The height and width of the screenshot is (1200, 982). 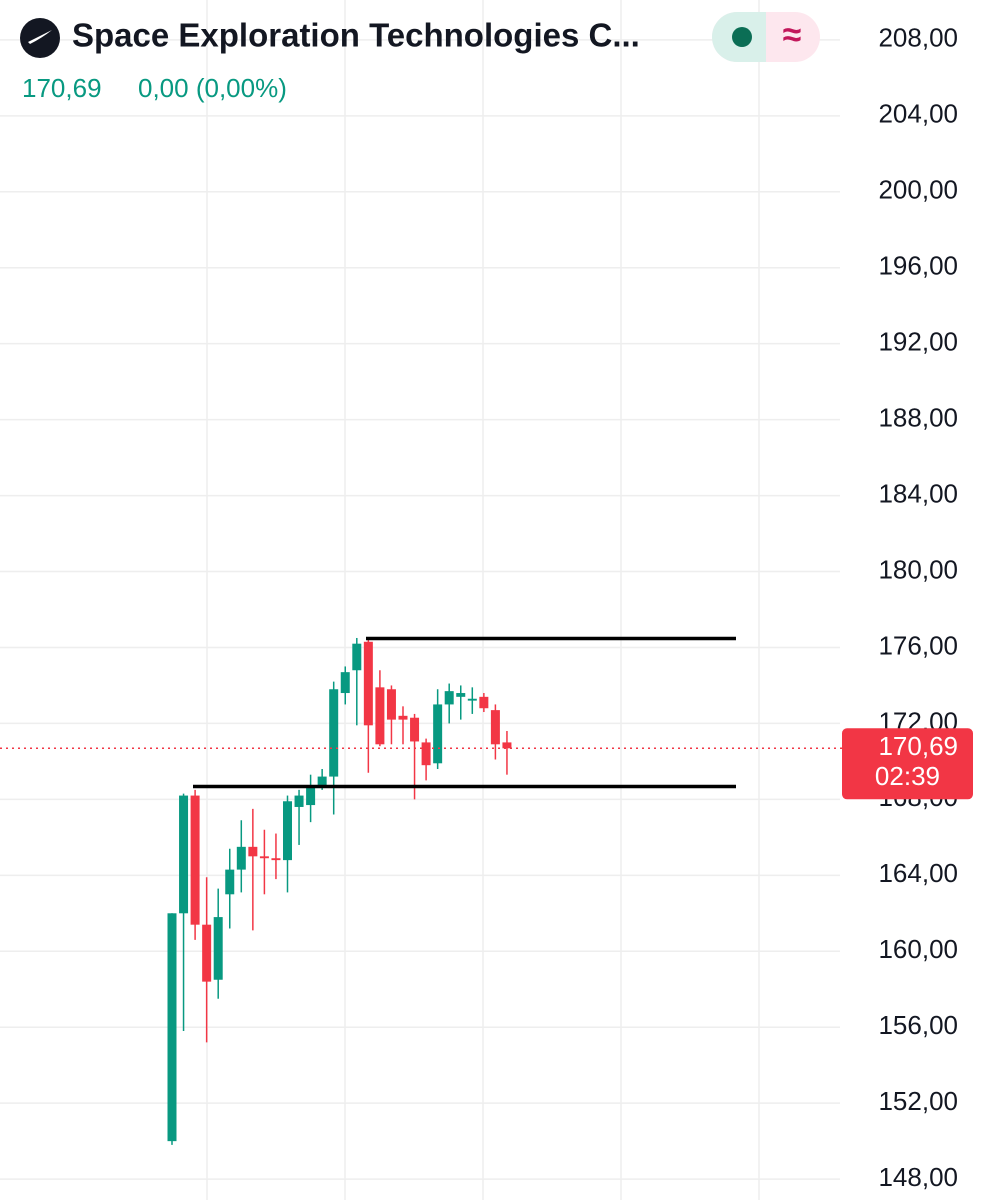 What do you see at coordinates (918, 645) in the screenshot?
I see `y-tick-label: 176,00` at bounding box center [918, 645].